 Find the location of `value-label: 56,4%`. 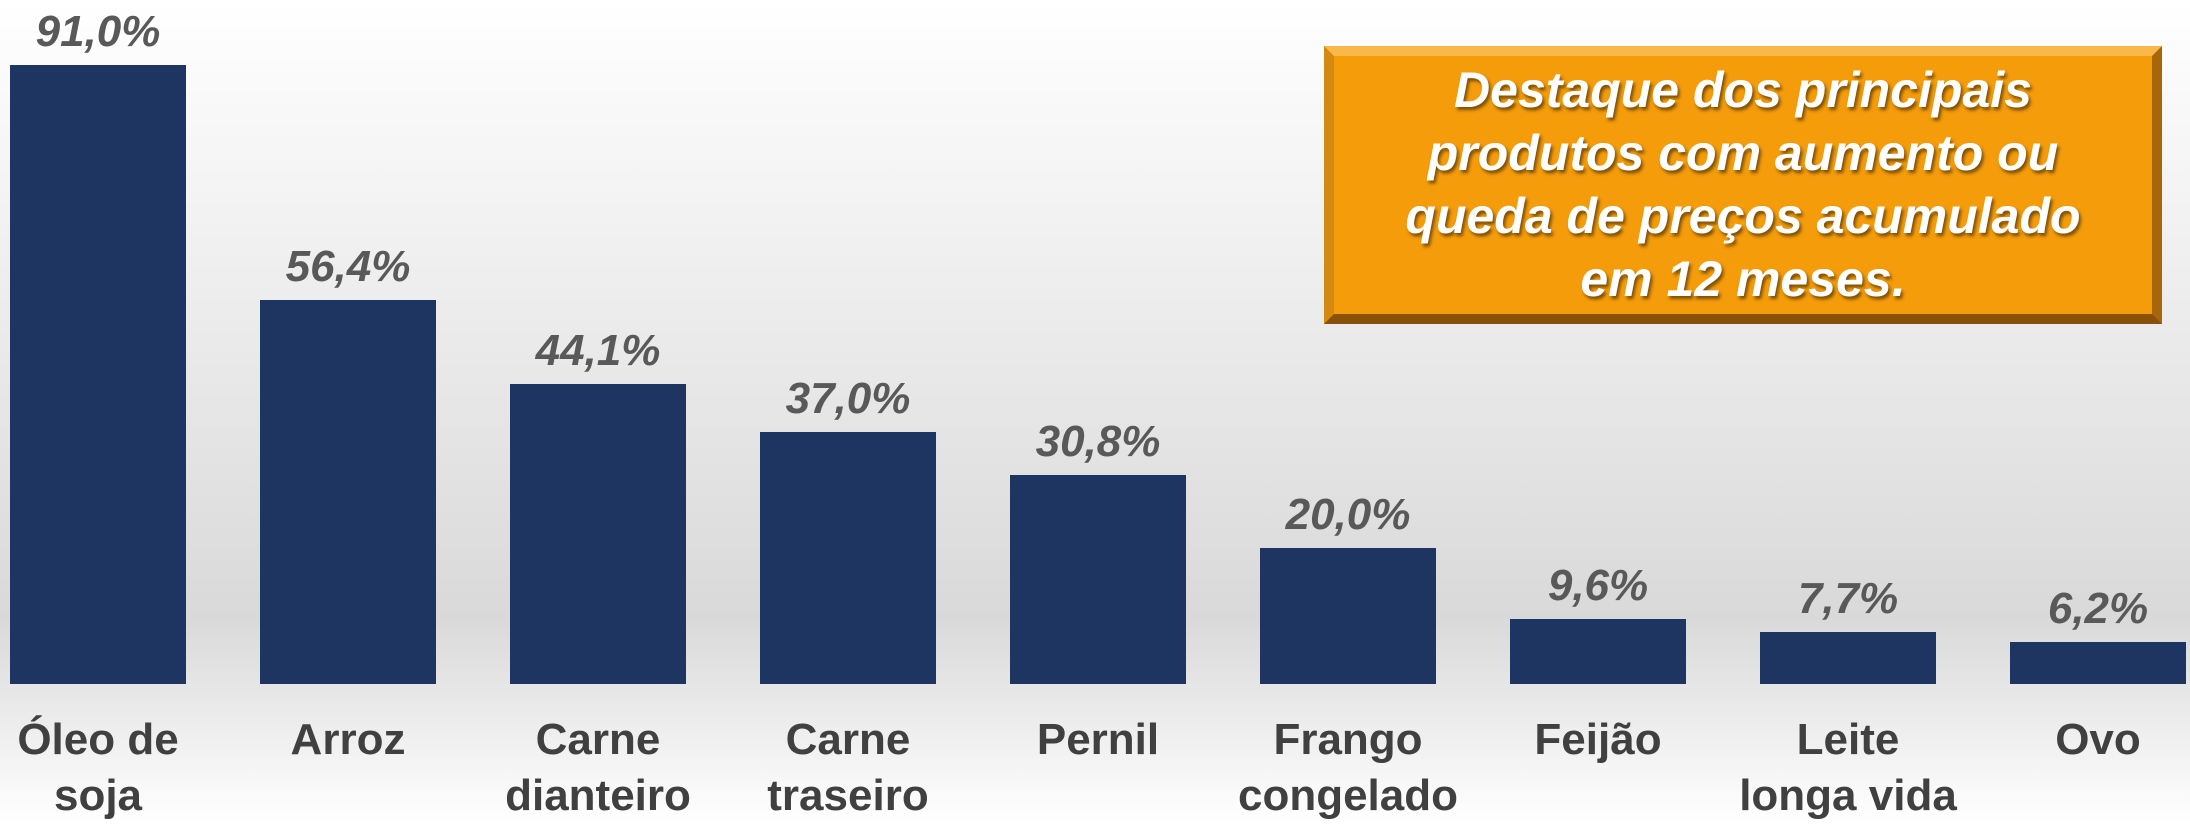

value-label: 56,4% is located at coordinates (348, 267).